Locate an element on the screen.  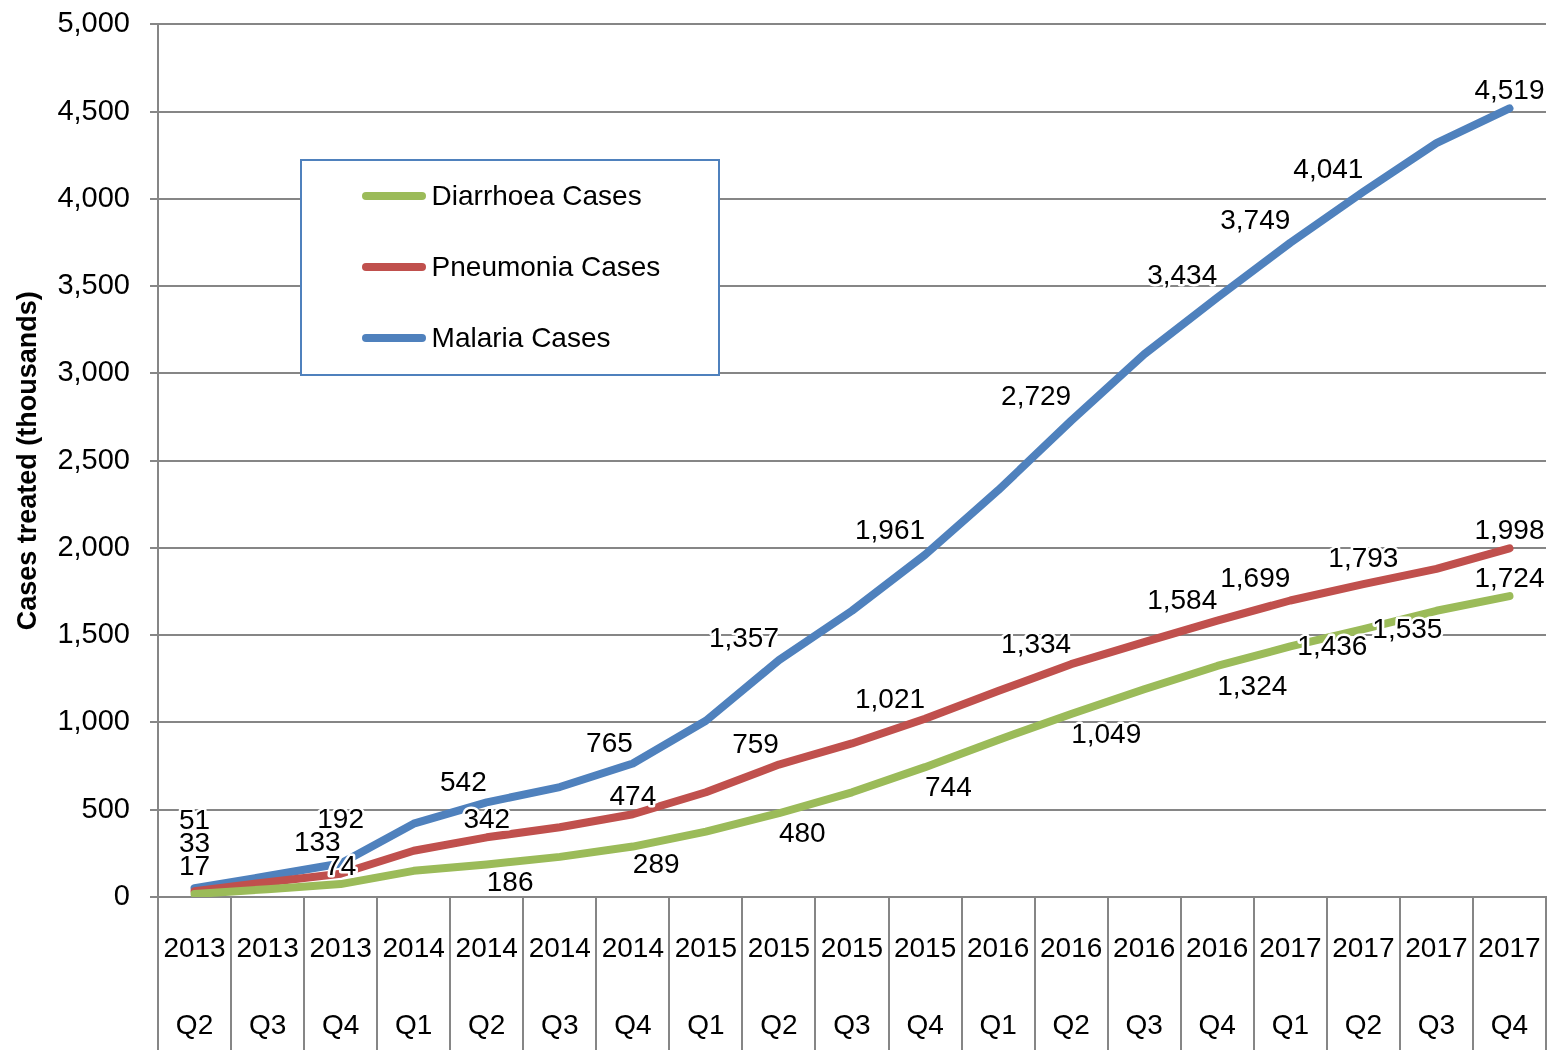
data-label: 1,584 is located at coordinates (1182, 600).